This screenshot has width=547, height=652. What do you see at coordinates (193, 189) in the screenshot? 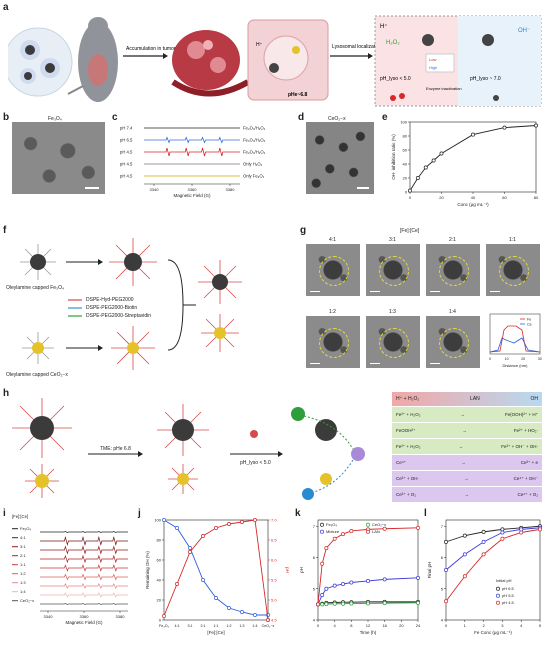
I see `x-tick-label: 3360` at bounding box center [193, 189].